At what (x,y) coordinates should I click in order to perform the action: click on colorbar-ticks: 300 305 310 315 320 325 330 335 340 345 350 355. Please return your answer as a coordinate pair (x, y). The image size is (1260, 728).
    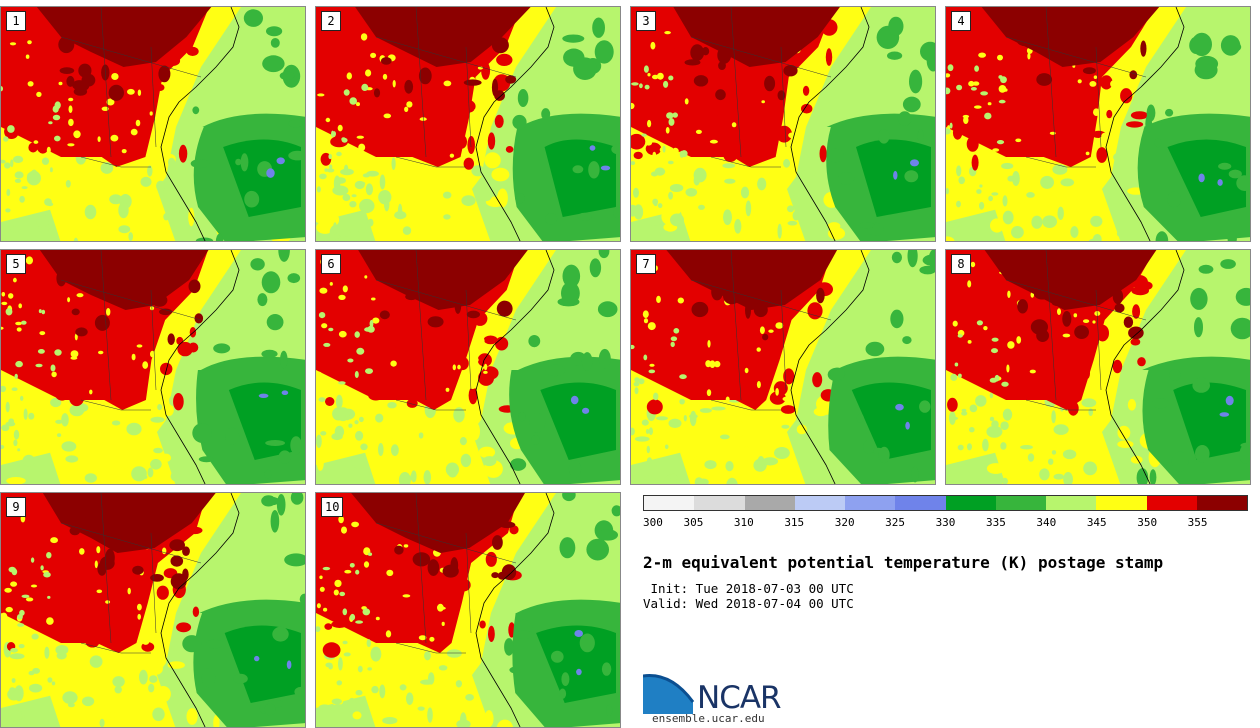
    Looking at the image, I should click on (945, 523).